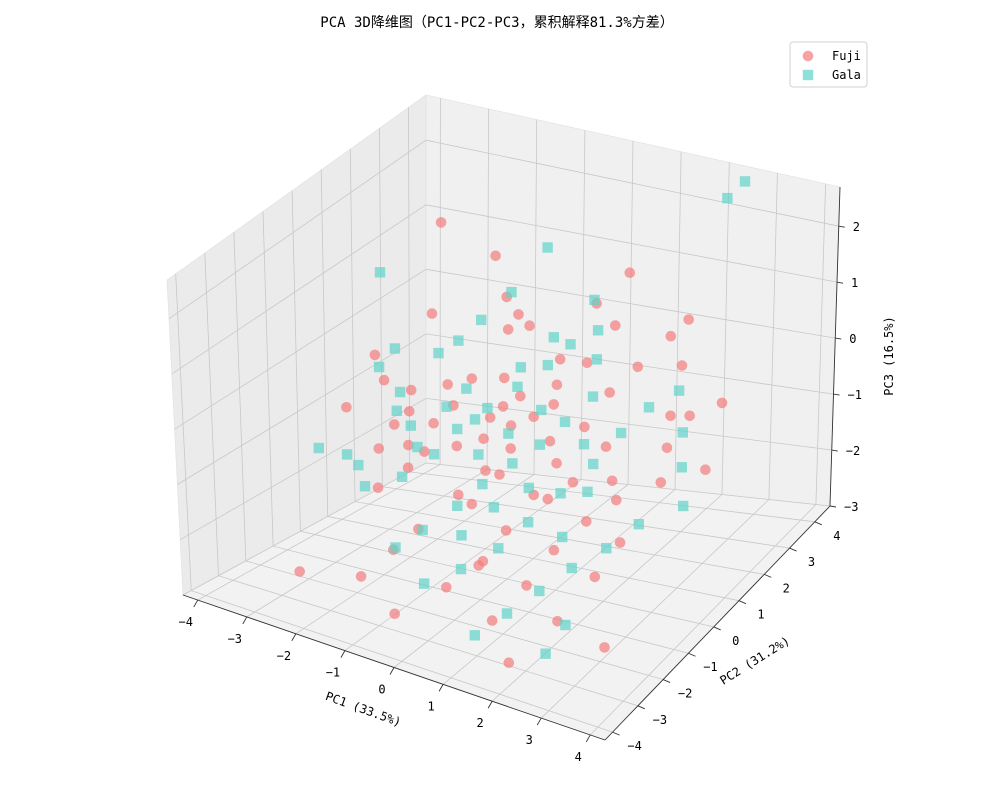 The image size is (1000, 800). I want to click on z-axis-line, so click(835, 346).